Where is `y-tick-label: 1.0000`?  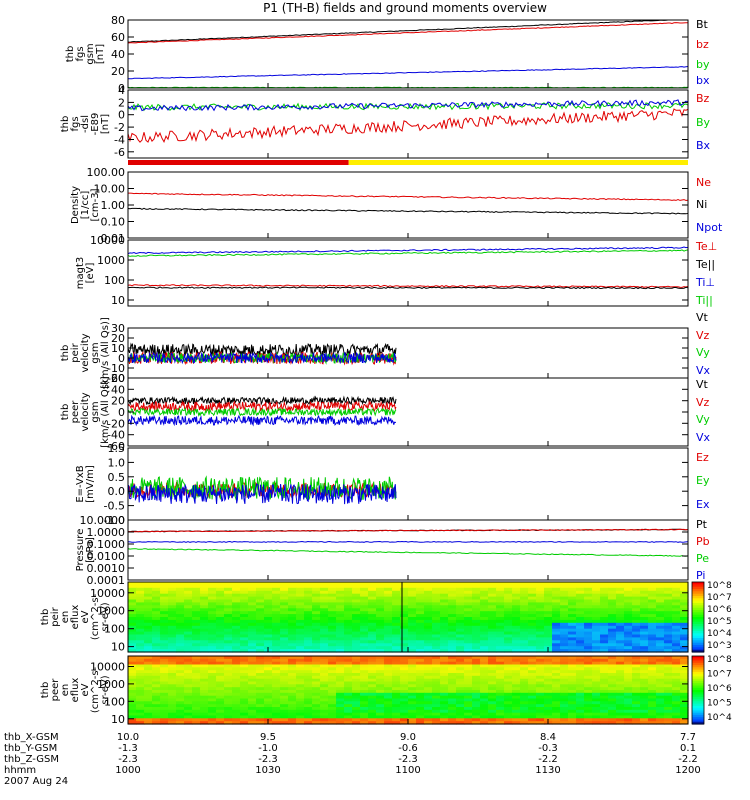 y-tick-label: 1.0000 is located at coordinates (106, 532).